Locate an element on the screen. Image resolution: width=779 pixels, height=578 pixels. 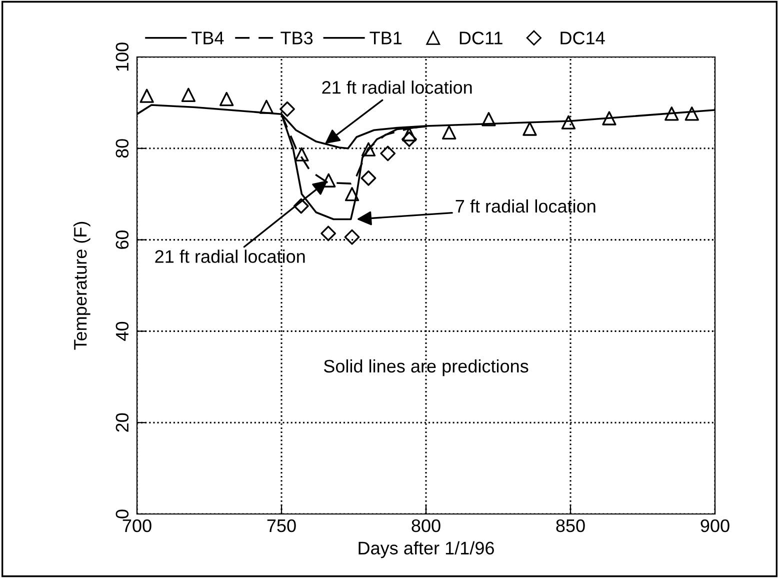
x-axis-title: Days after 1/1/96 is located at coordinates (426, 549).